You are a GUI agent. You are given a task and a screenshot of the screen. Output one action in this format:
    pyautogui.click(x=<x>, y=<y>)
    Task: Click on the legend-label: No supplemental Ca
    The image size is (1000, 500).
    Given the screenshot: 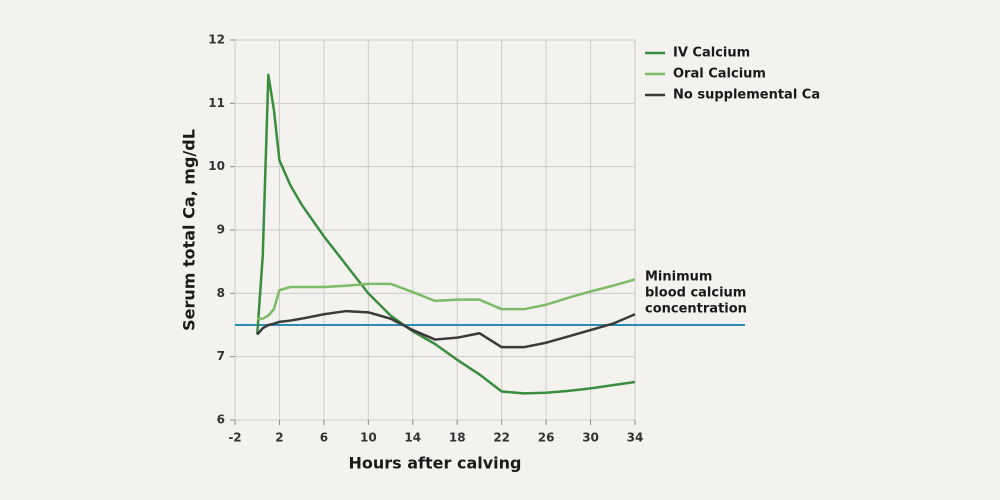 What is the action you would take?
    pyautogui.click(x=746, y=95)
    